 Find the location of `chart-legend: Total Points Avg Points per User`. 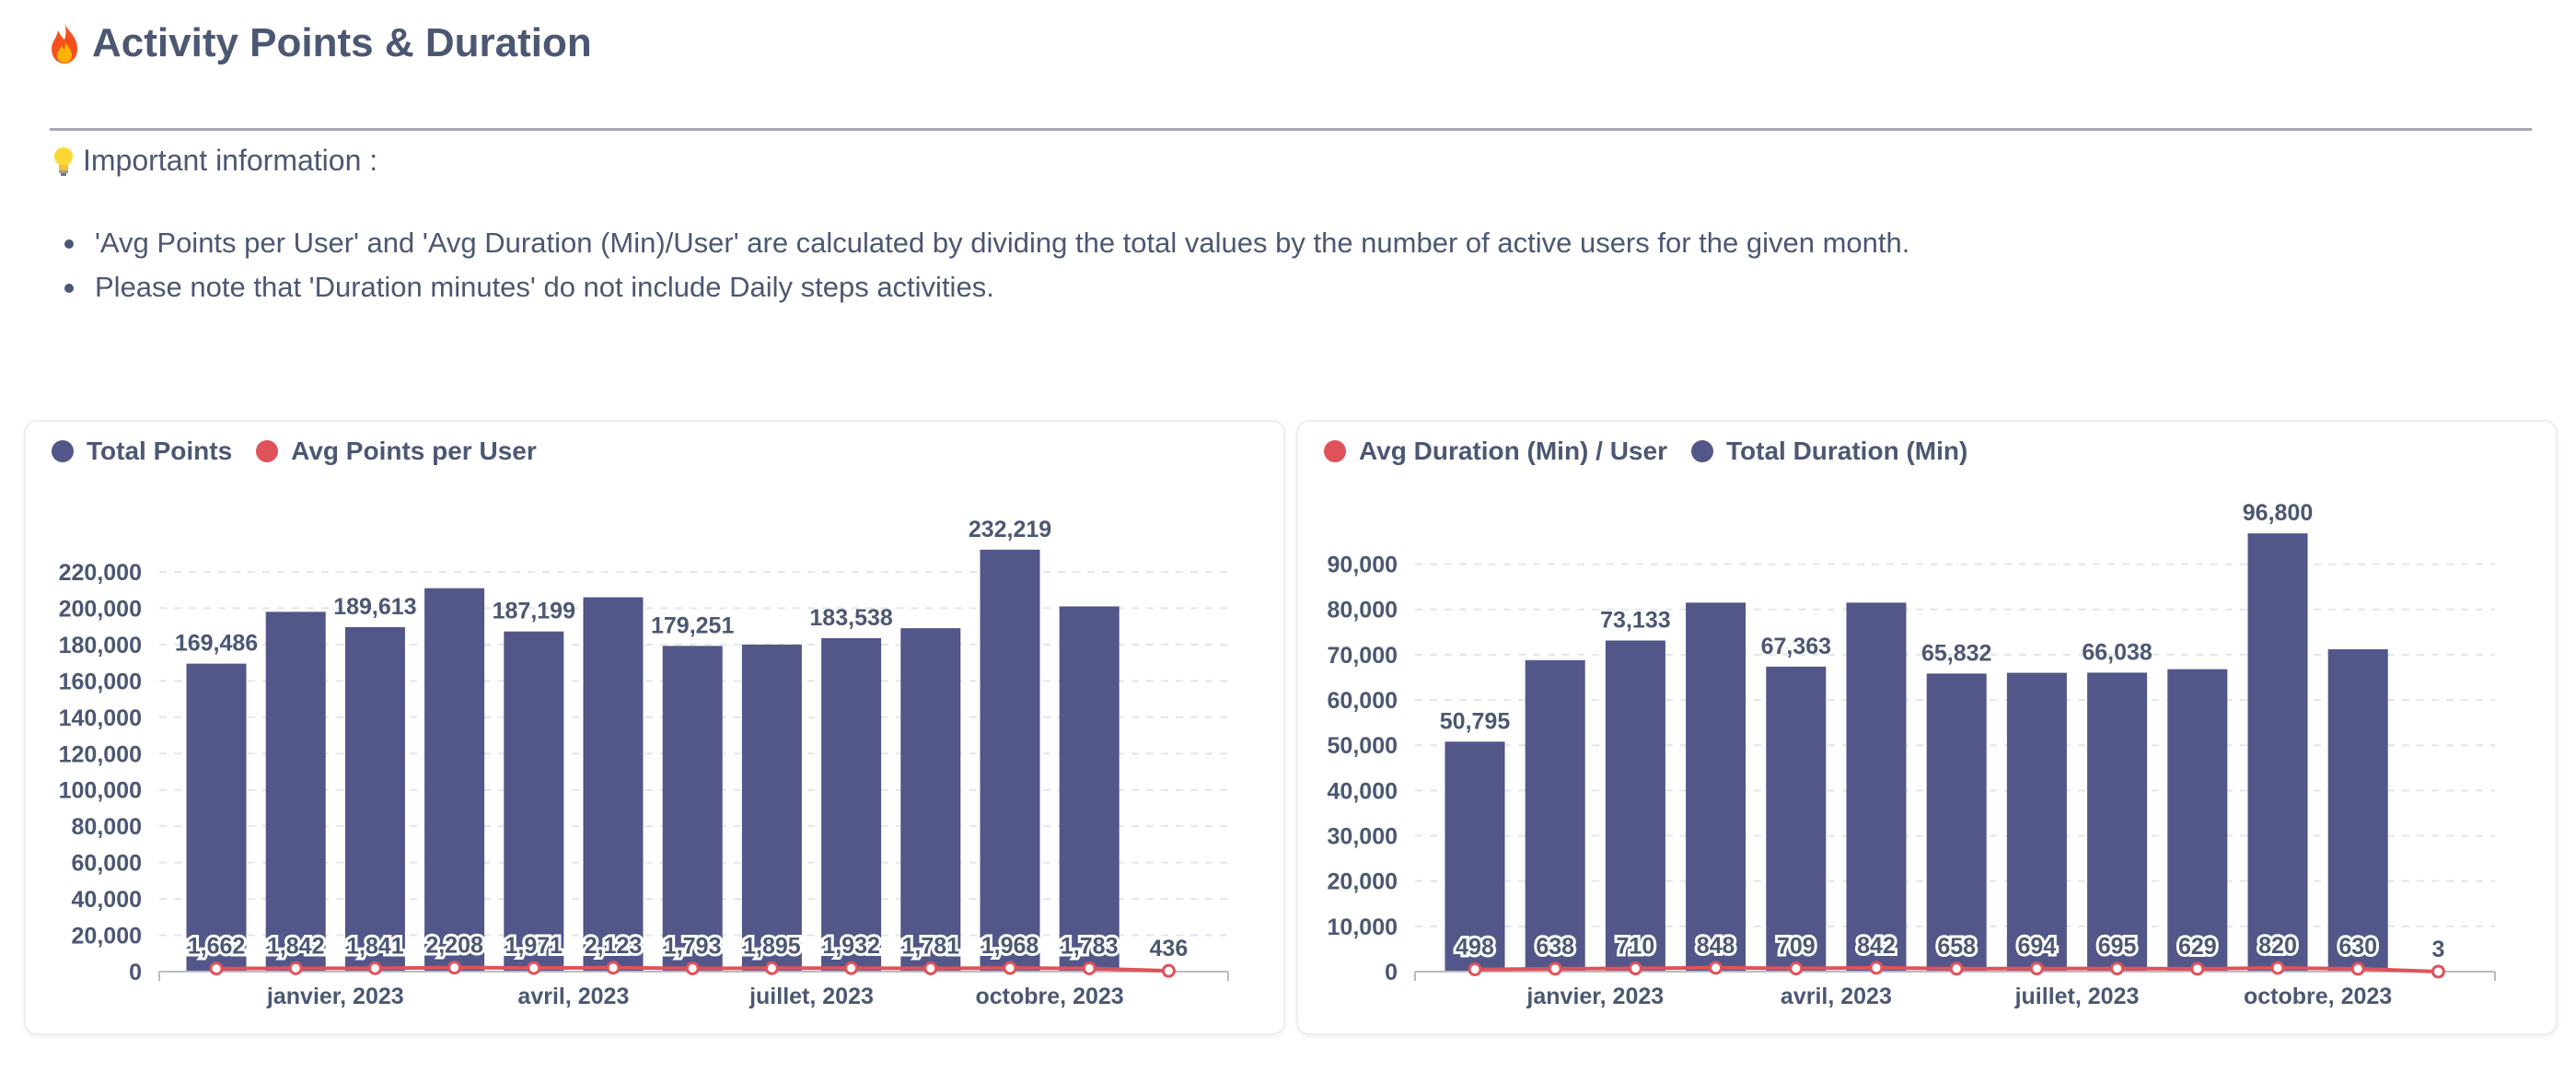

chart-legend: Total Points Avg Points per User is located at coordinates (294, 451).